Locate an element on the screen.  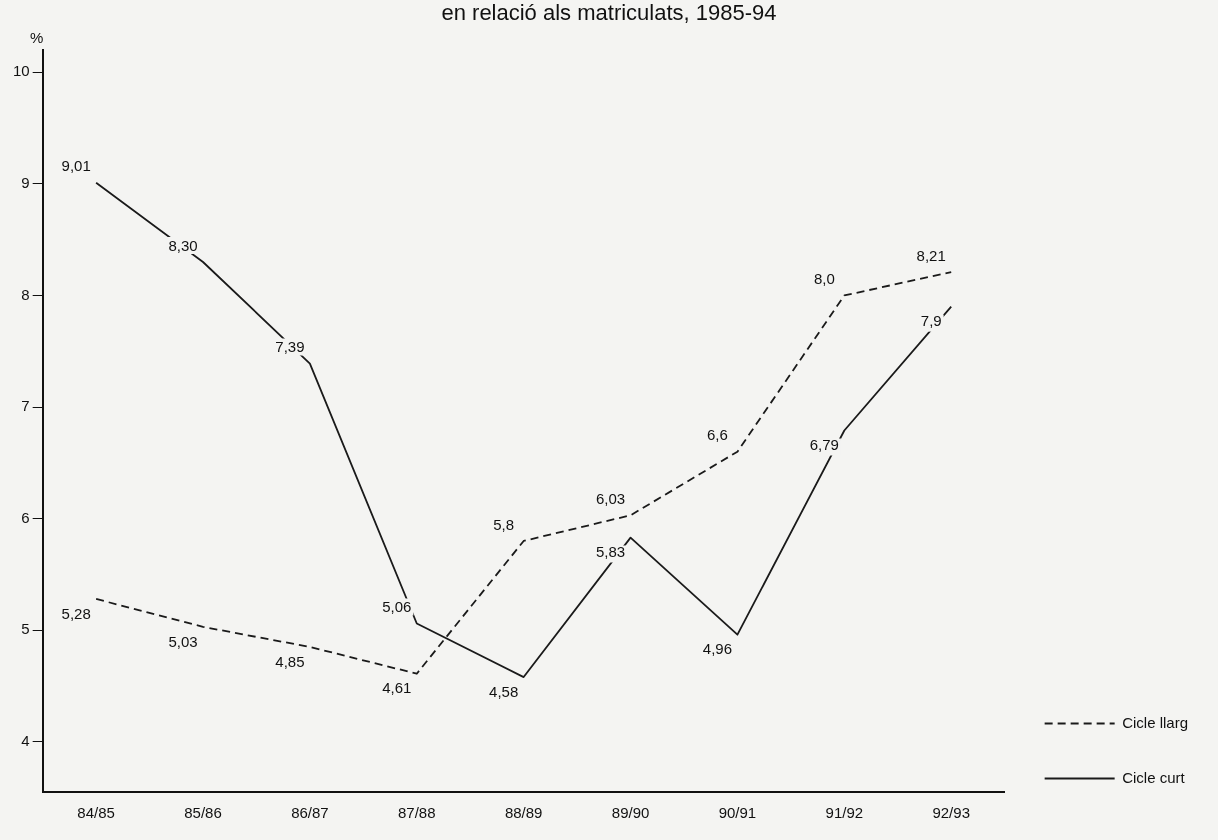
legend-label: Cicle curt is located at coordinates (1154, 777).